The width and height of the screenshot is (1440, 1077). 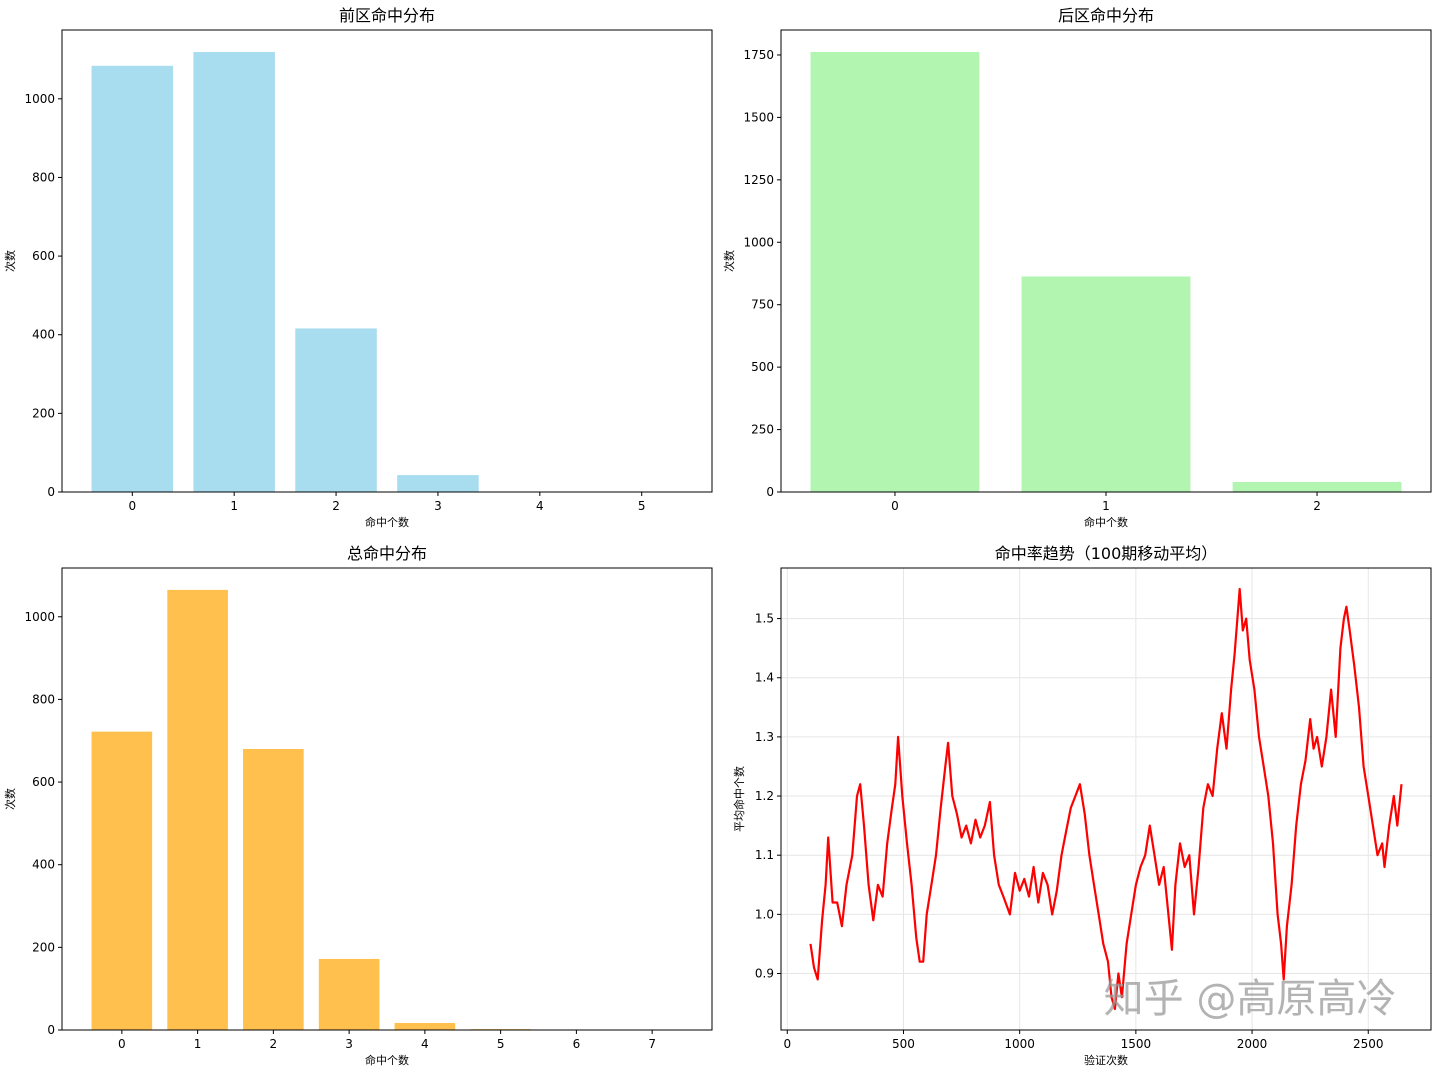 What do you see at coordinates (1252, 1044) in the screenshot?
I see `x-tick-label: 2000` at bounding box center [1252, 1044].